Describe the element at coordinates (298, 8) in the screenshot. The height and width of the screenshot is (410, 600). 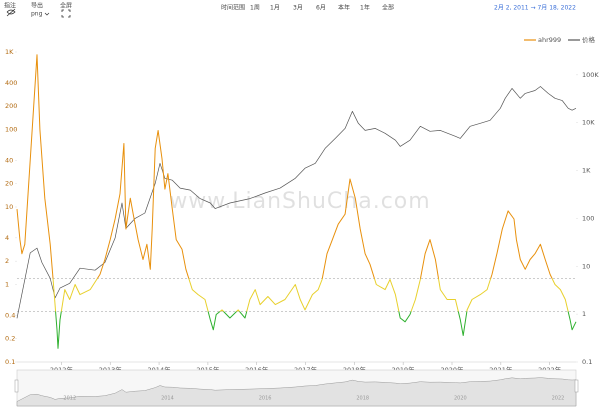
I see `range-button: 3月` at that location.